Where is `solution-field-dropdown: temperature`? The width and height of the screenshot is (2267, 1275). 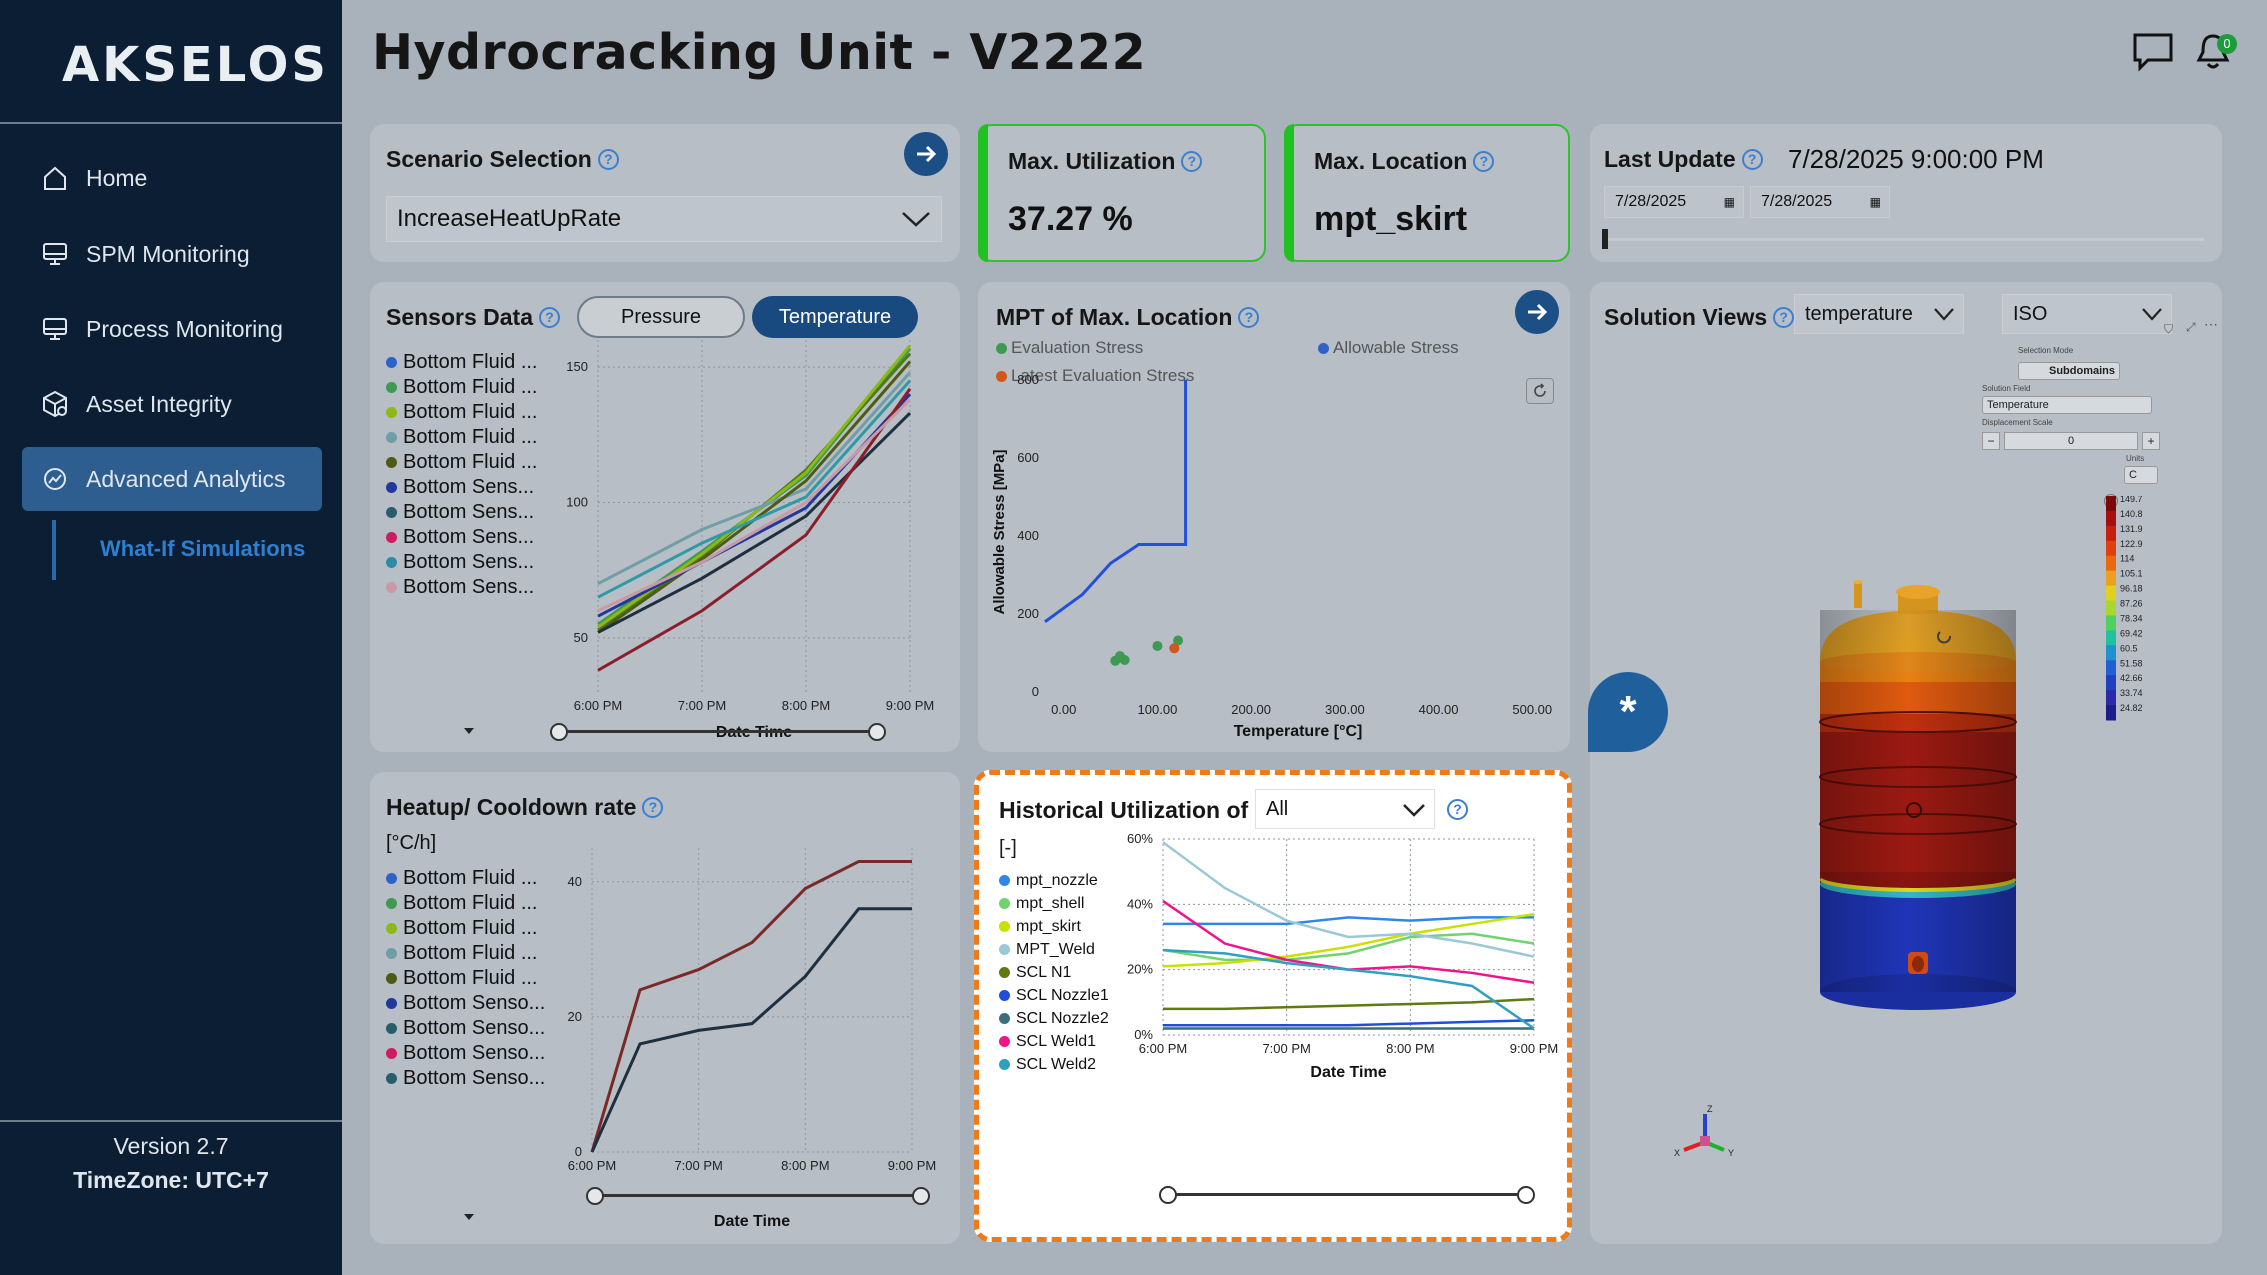
solution-field-dropdown: temperature is located at coordinates (1879, 314).